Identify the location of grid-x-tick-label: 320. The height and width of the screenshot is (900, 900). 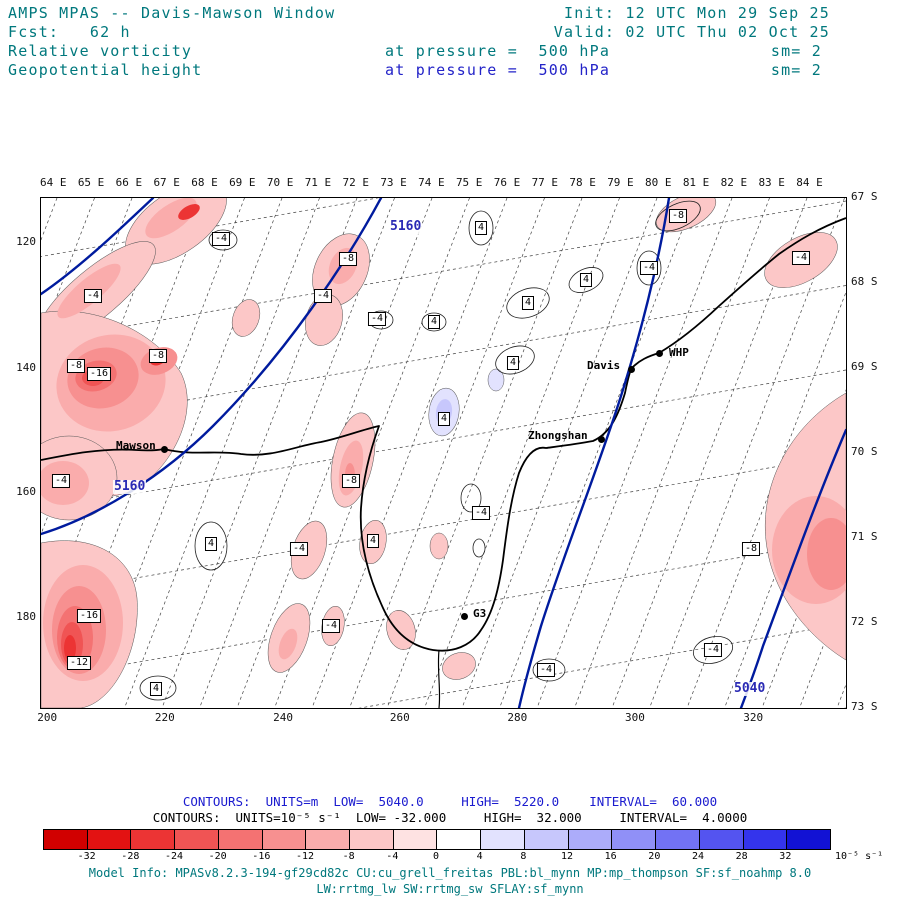
(753, 717).